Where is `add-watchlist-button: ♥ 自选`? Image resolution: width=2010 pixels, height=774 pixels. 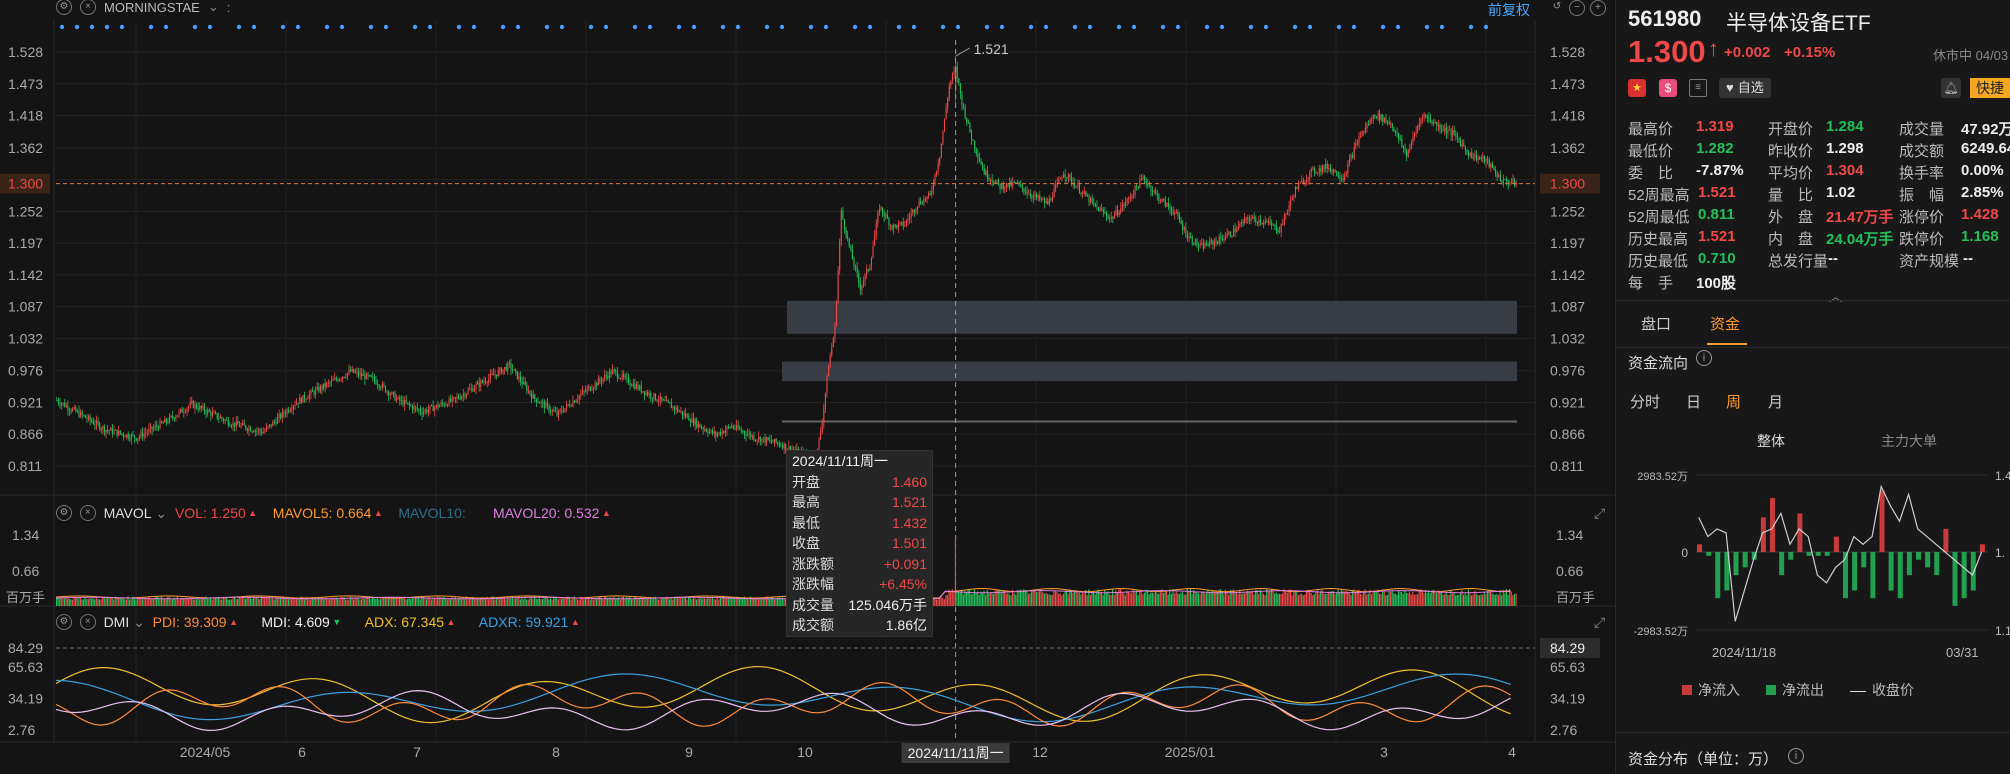
add-watchlist-button: ♥ 自选 is located at coordinates (1745, 88).